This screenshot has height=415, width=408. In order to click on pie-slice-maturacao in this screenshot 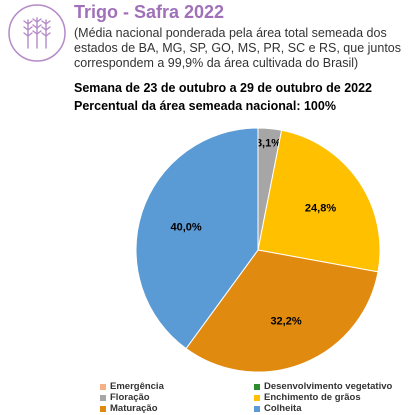, I will do `click(282, 311)`.